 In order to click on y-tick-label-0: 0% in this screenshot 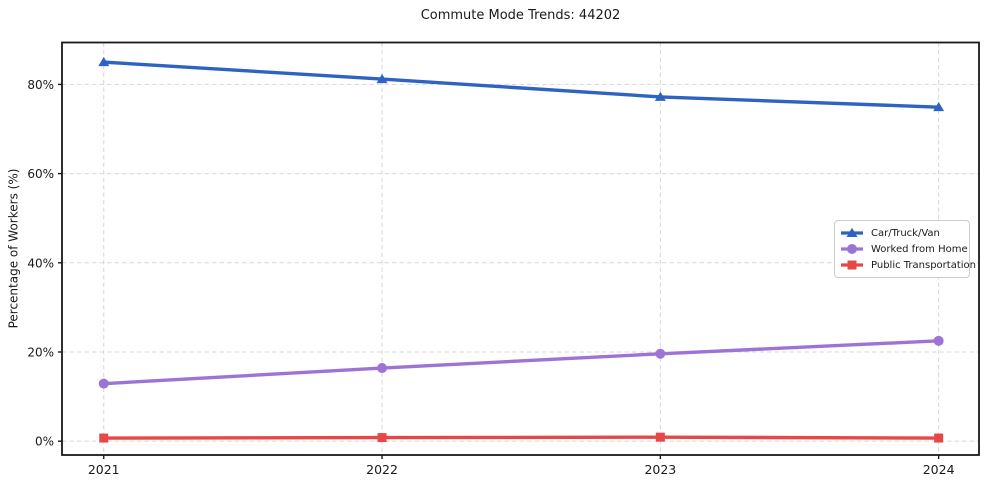, I will do `click(44, 442)`.